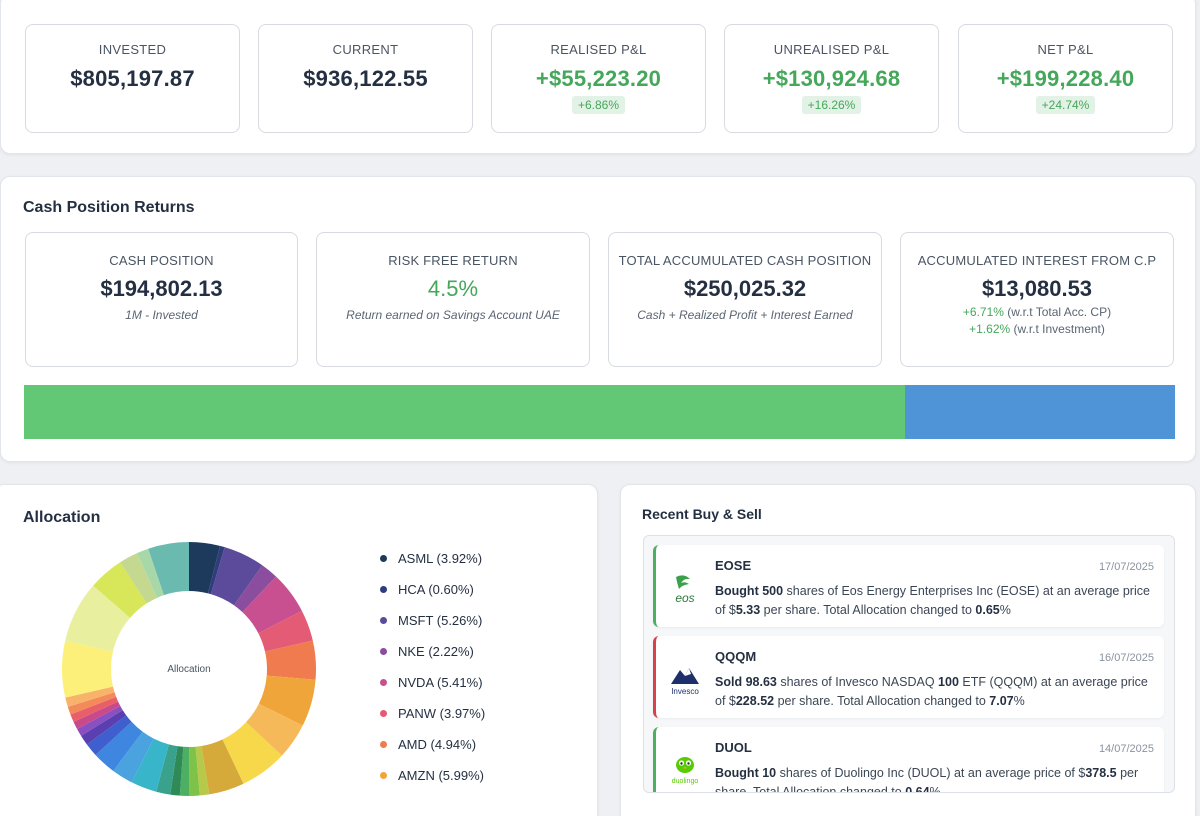 This screenshot has width=1200, height=816. Describe the element at coordinates (432, 682) in the screenshot. I see `legend-item: NVDA (5.41%)` at that location.